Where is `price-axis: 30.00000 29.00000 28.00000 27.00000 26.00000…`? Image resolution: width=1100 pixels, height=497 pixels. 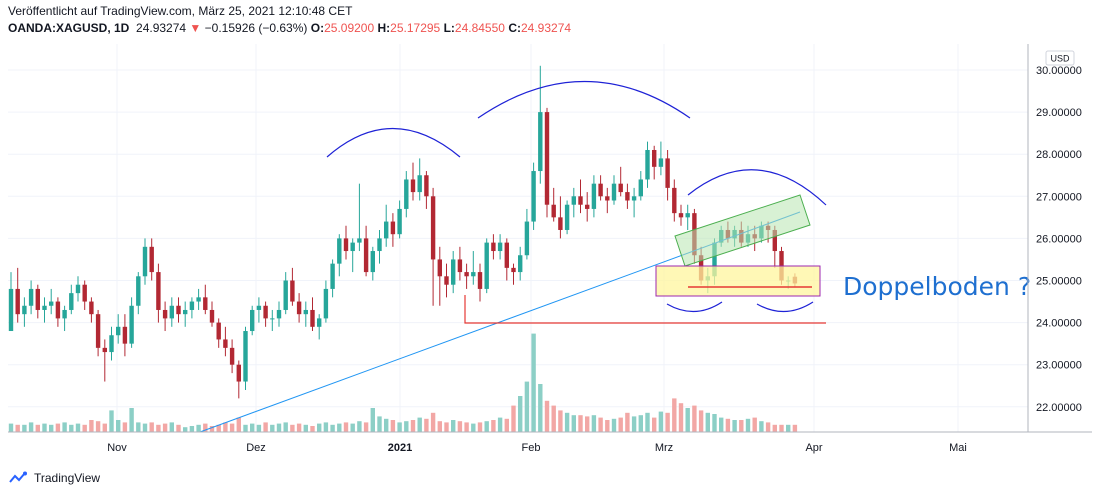 price-axis: 30.00000 29.00000 28.00000 27.00000 26.00000… is located at coordinates (1059, 239).